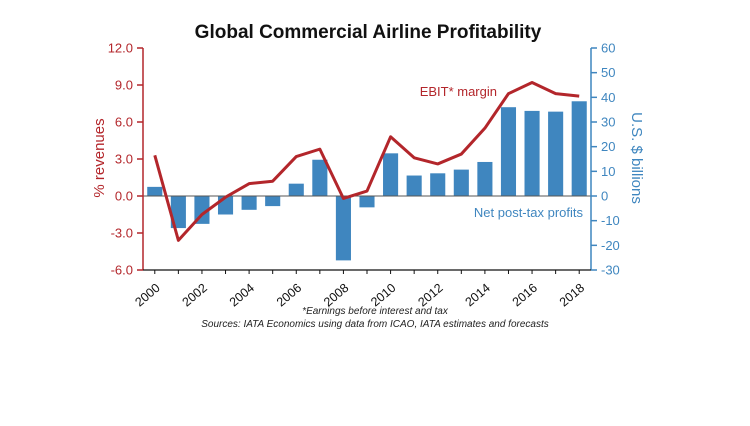  I want to click on left-axis-label: % revenues, so click(99, 157).